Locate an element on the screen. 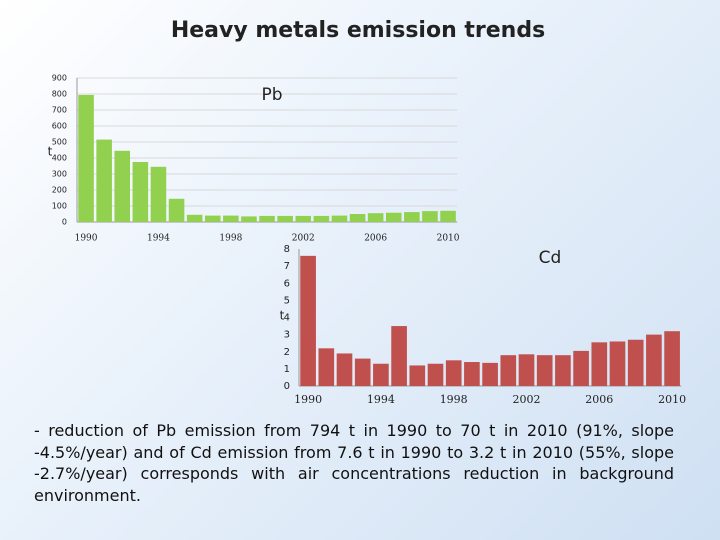 This screenshot has width=720, height=540. y-tick-label: 1 is located at coordinates (287, 369).